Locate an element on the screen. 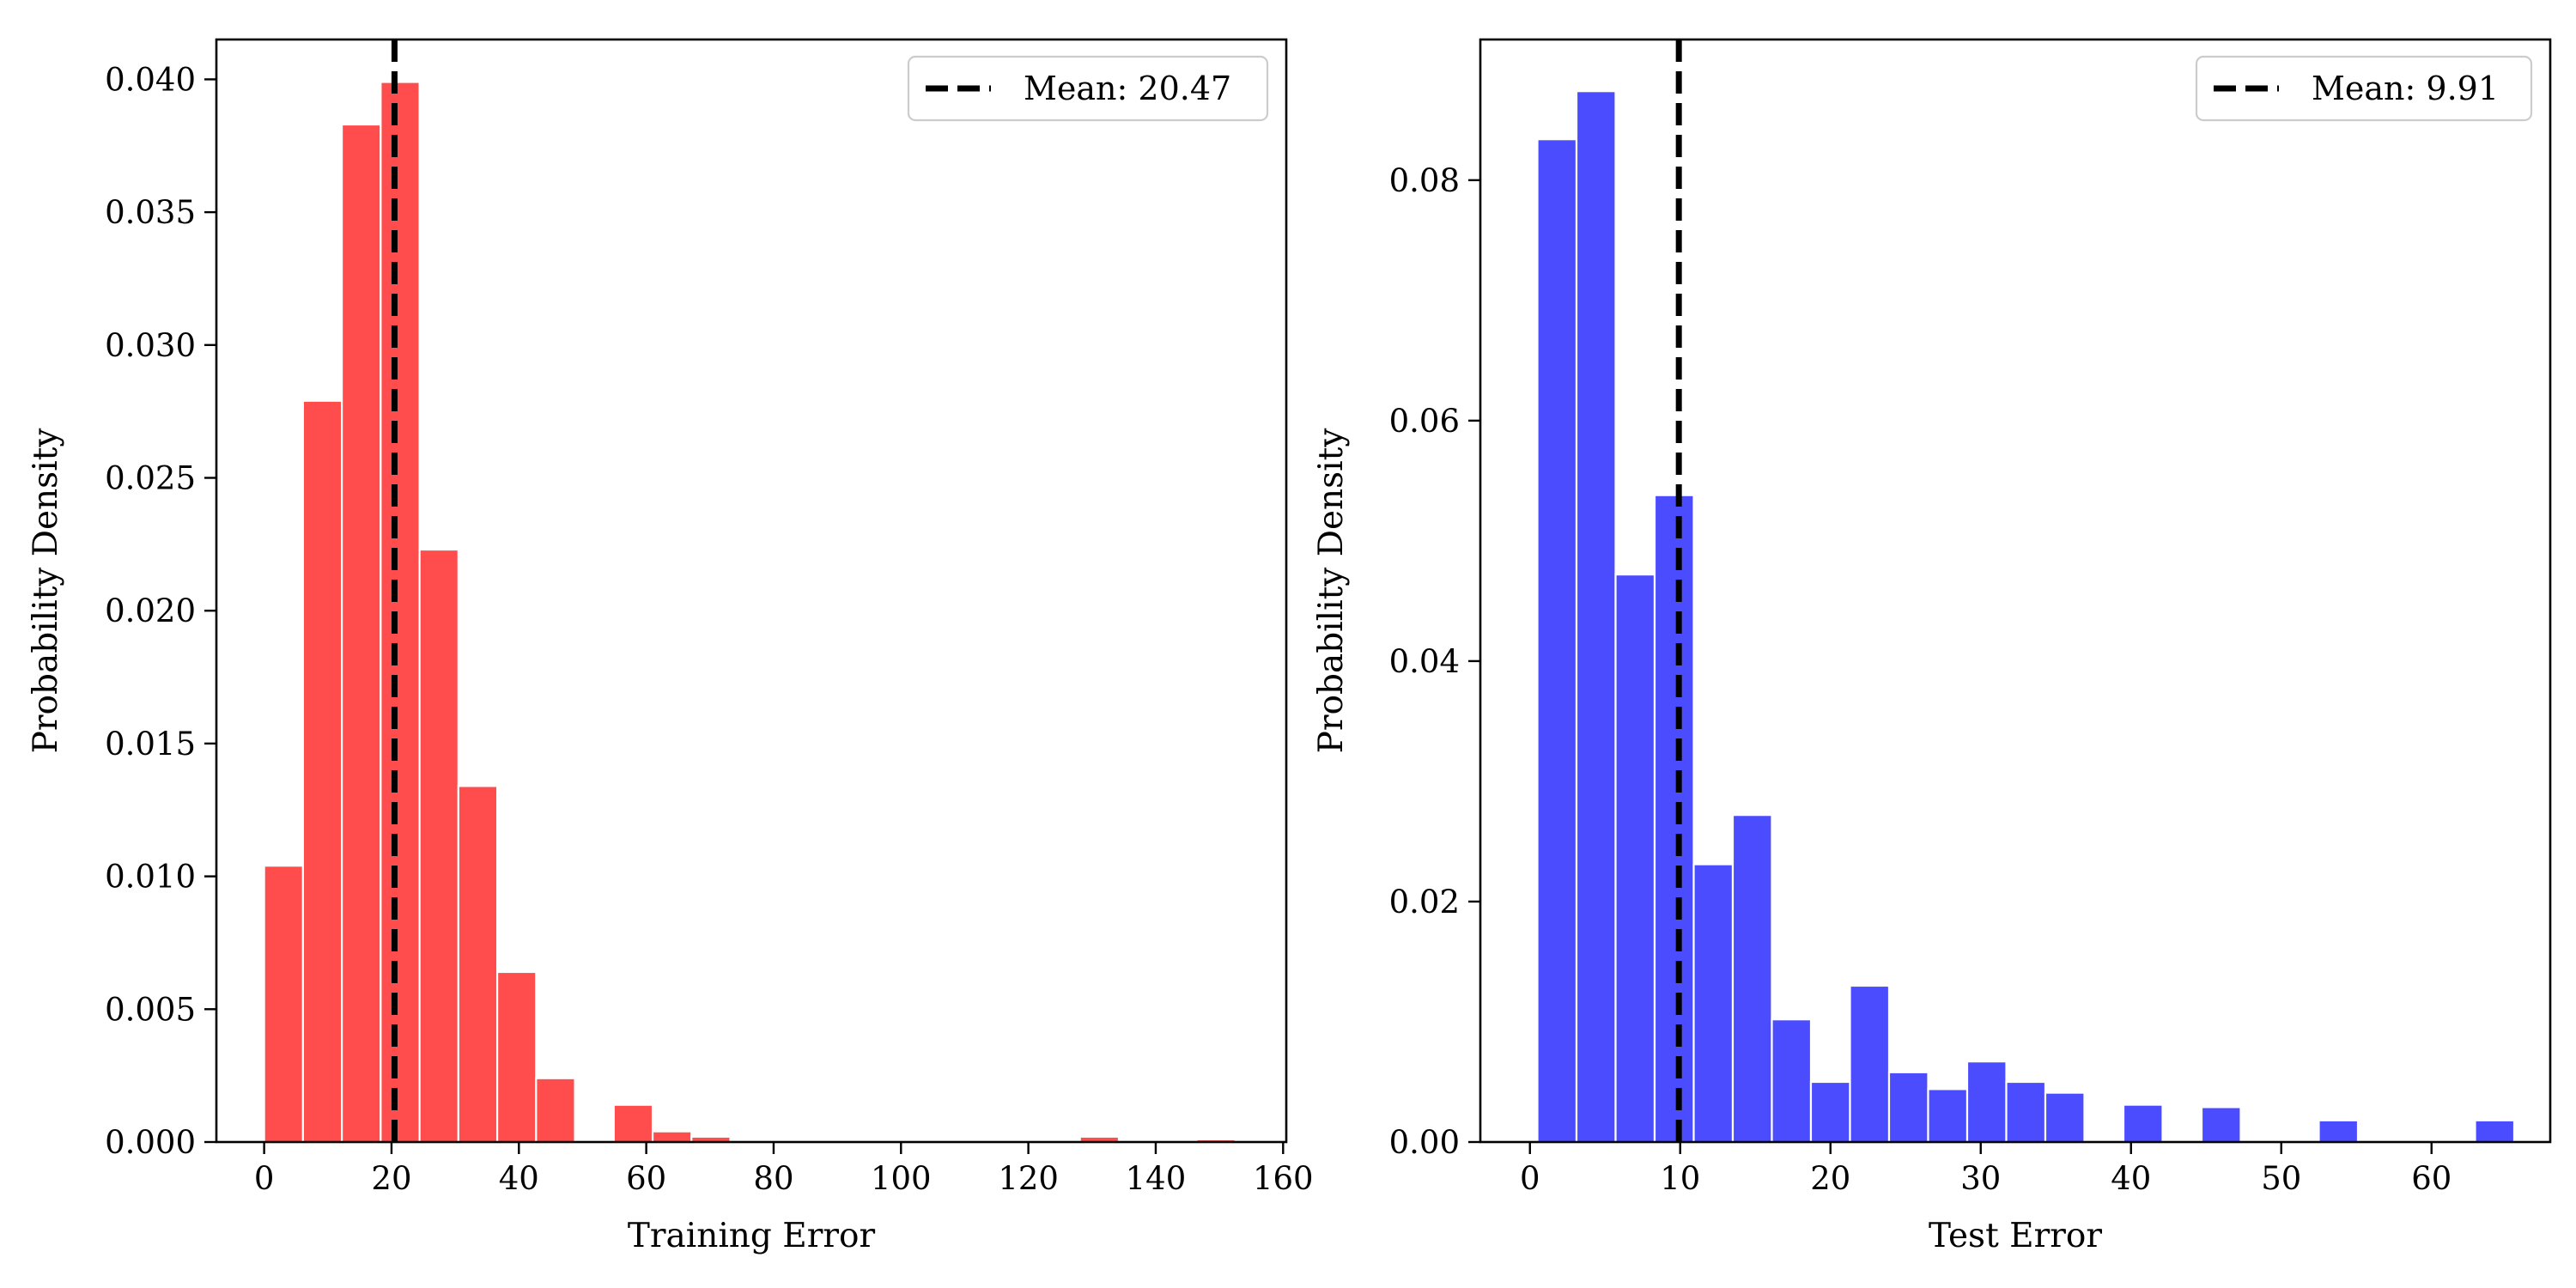 The width and height of the screenshot is (2576, 1288). x-axis-label: Training Error is located at coordinates (752, 1236).